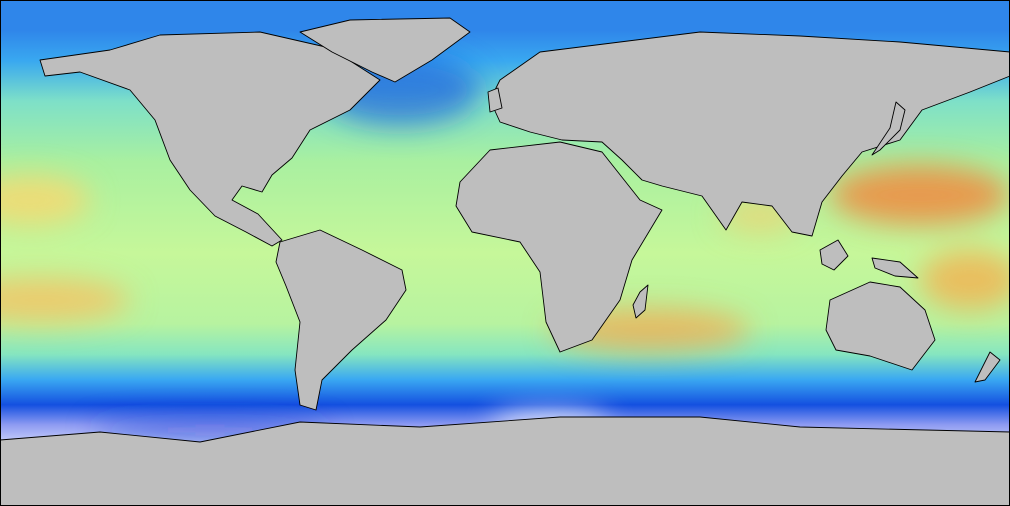 This screenshot has height=506, width=1010. Describe the element at coordinates (987, 367) in the screenshot. I see `new-zealand` at that location.